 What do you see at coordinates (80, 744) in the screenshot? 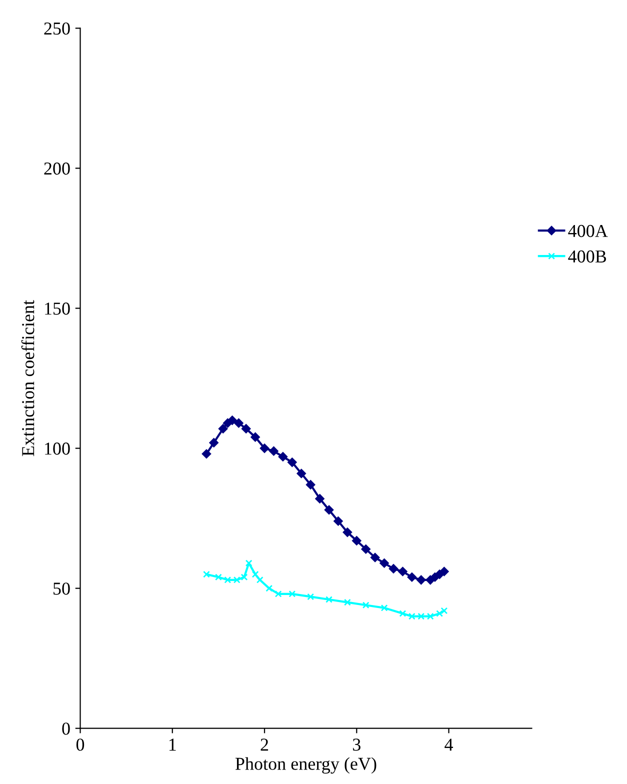
I see `x-tick-label: 0` at bounding box center [80, 744].